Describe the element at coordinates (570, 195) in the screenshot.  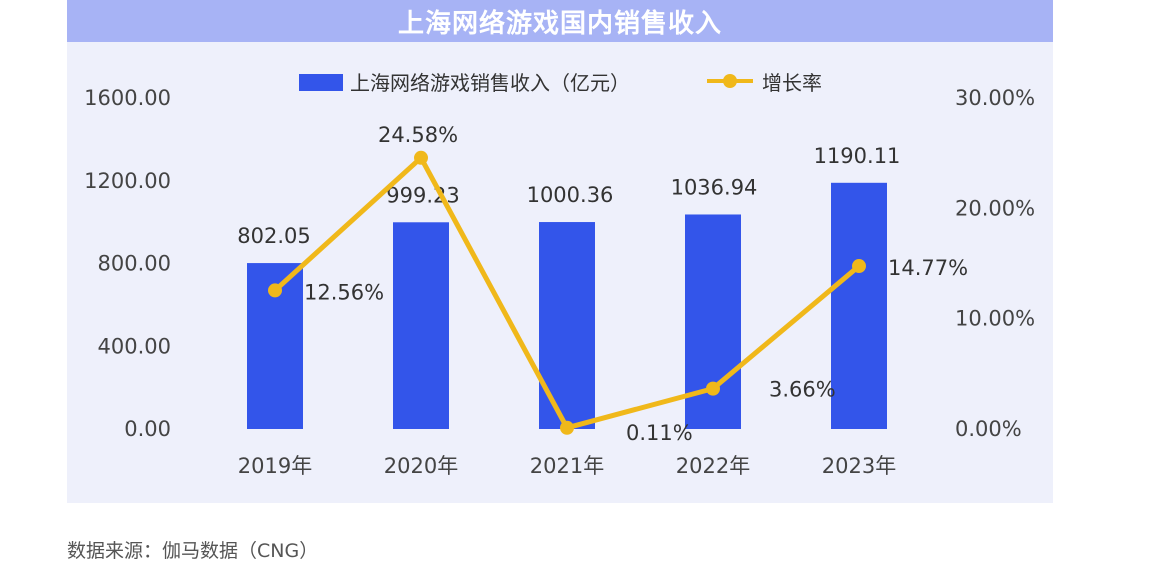
I see `bar-value-label: 1000.36` at that location.